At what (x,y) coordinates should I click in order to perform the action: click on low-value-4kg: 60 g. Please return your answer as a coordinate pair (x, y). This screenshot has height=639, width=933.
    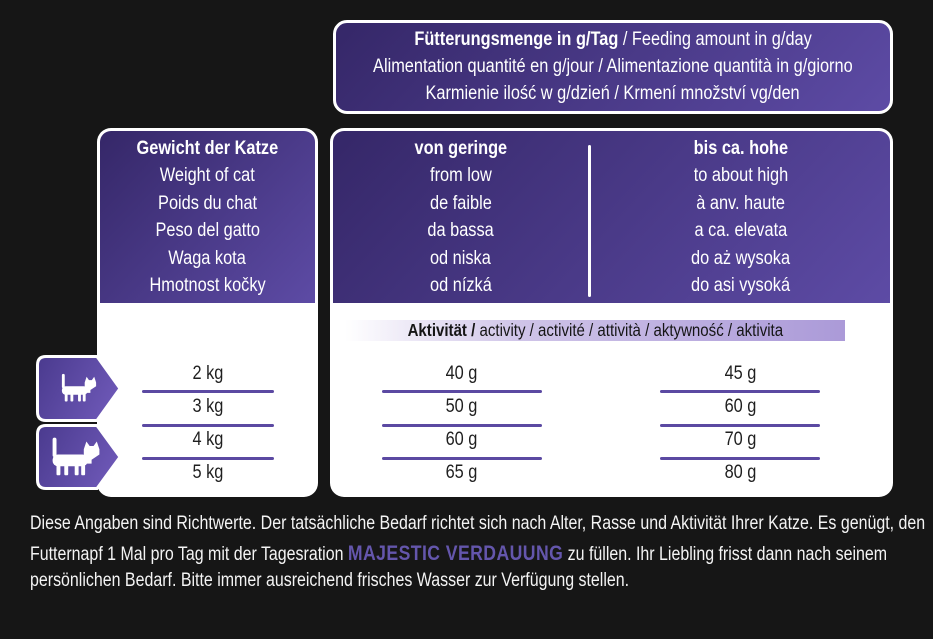
    Looking at the image, I should click on (461, 439).